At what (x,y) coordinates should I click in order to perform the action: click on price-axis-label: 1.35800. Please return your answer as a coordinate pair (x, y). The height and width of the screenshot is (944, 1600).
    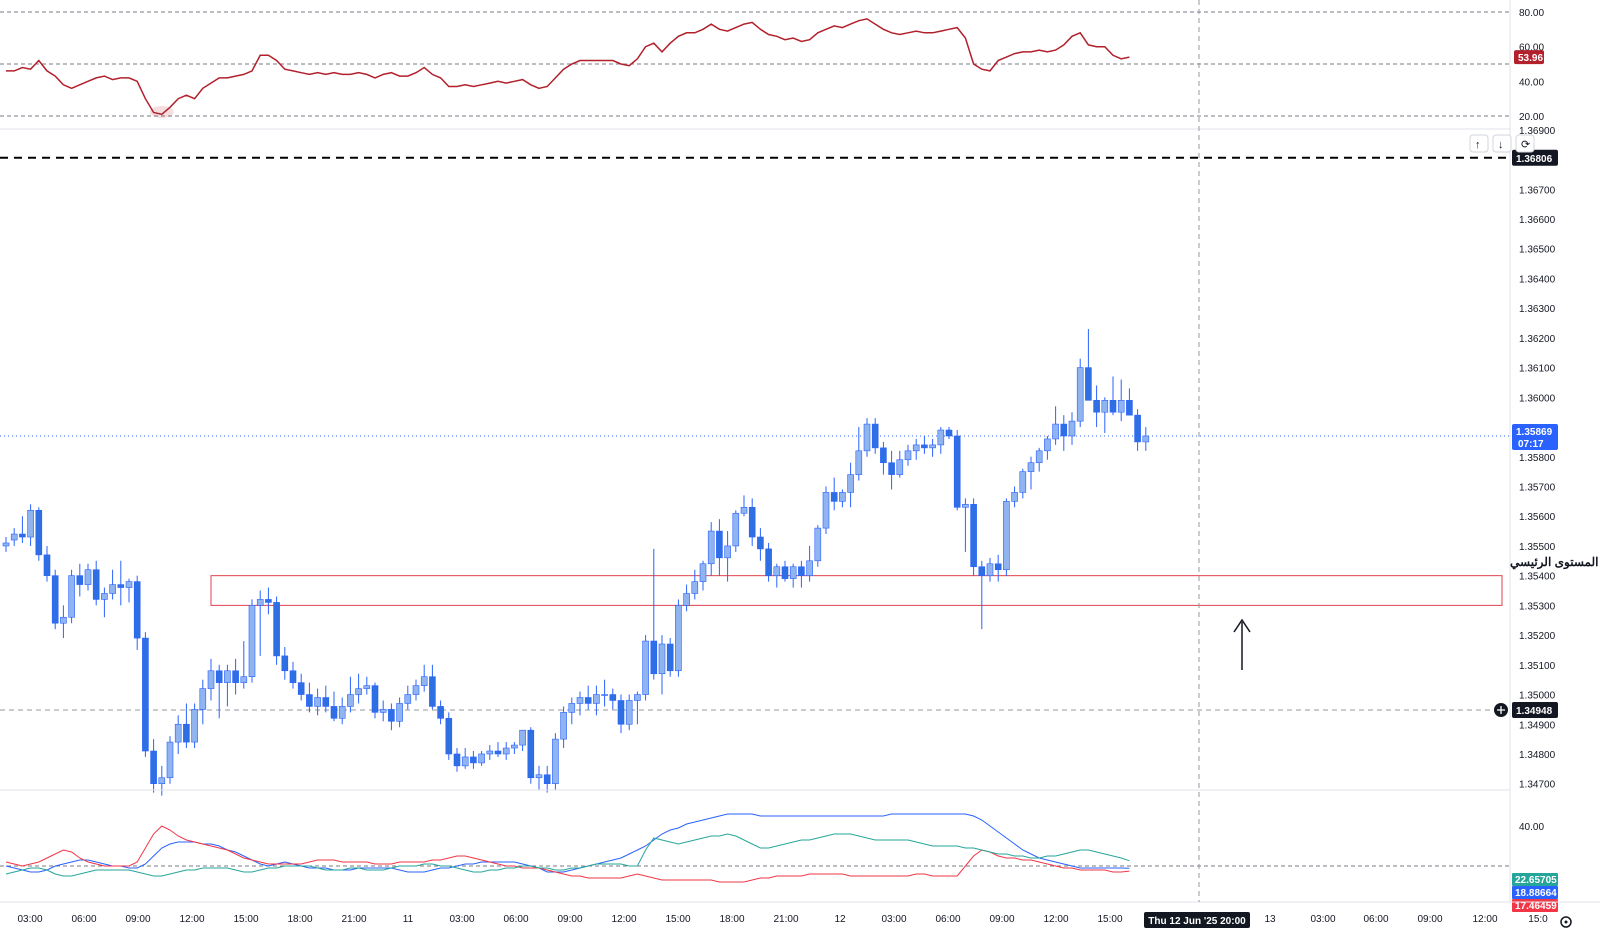
    Looking at the image, I should click on (1537, 458).